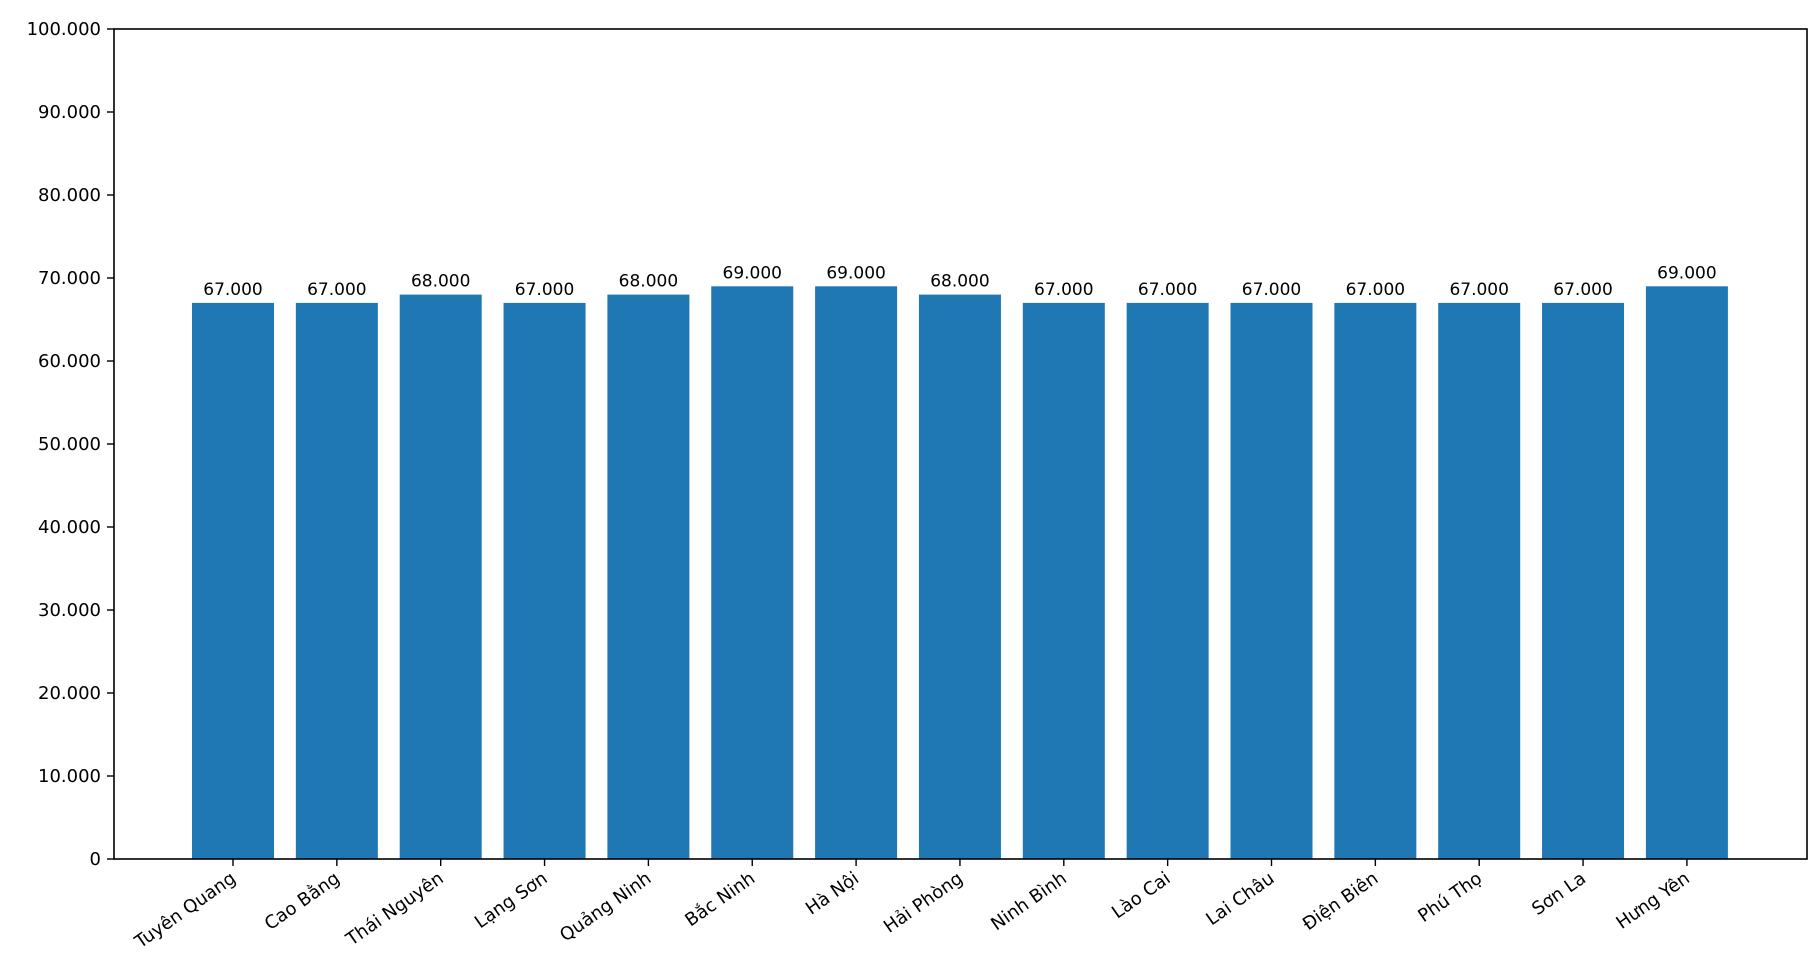  I want to click on x-tick-label: Cao Bằng, so click(302, 901).